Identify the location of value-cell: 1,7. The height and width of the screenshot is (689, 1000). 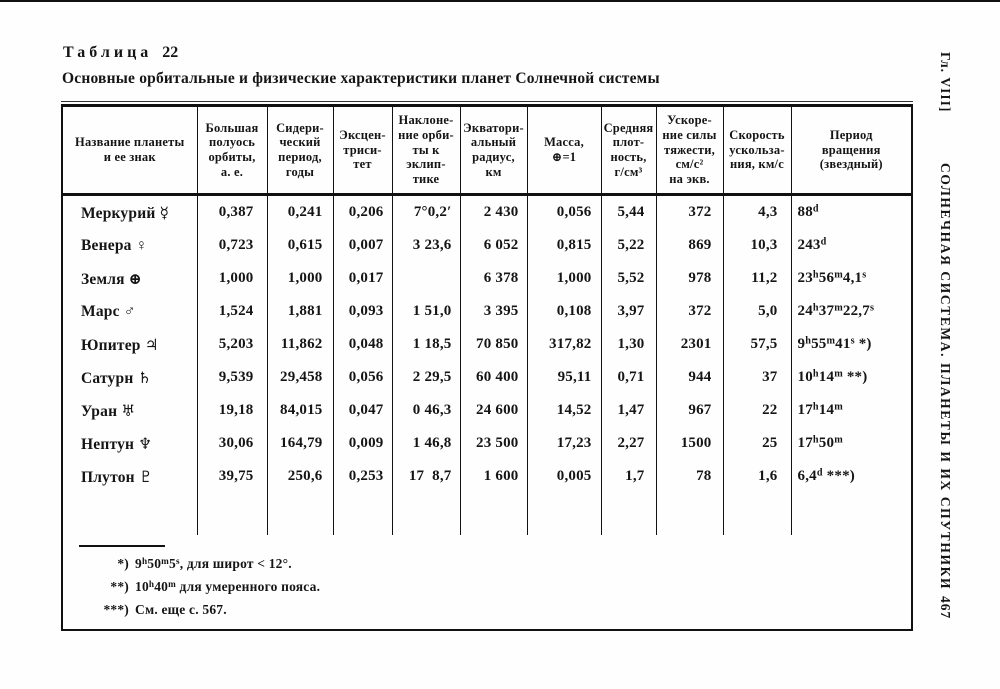
(628, 476).